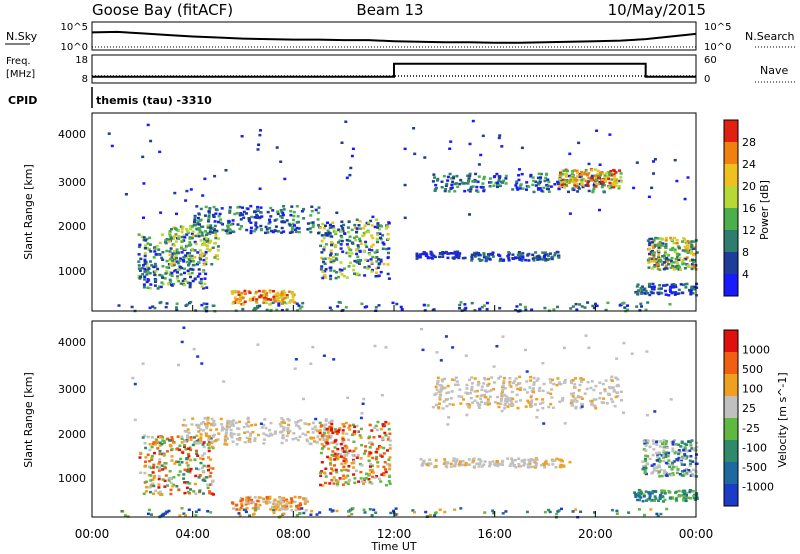 The image size is (800, 554). I want to click on velocity-colorbar-swatch, so click(731, 495).